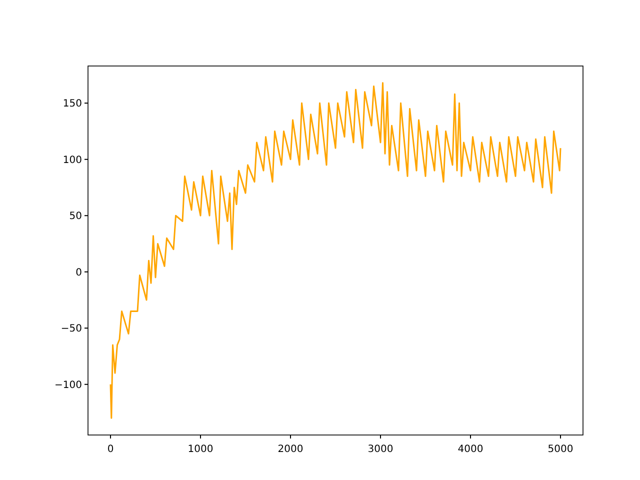  I want to click on x-tick-label: 1000, so click(201, 449).